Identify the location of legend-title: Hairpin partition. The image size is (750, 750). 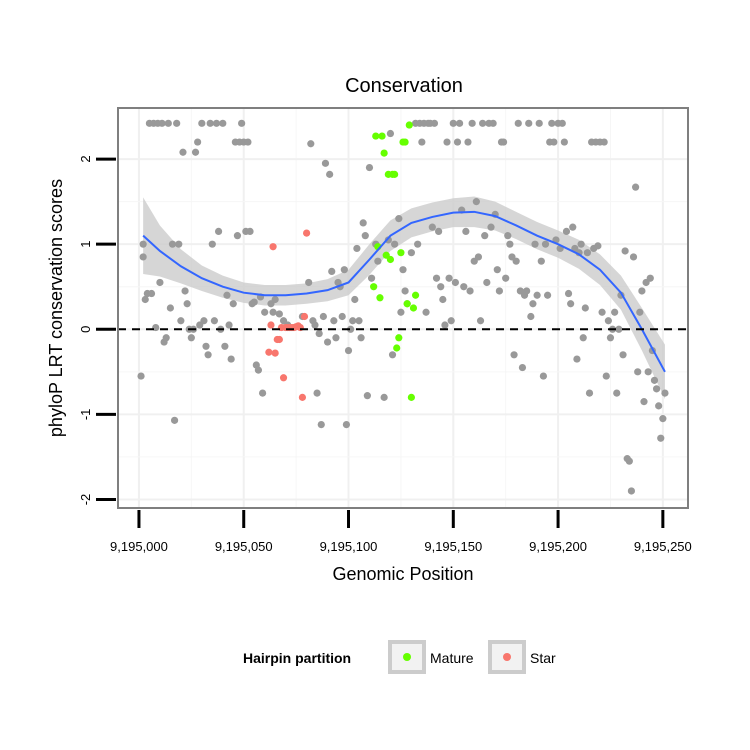
(297, 658).